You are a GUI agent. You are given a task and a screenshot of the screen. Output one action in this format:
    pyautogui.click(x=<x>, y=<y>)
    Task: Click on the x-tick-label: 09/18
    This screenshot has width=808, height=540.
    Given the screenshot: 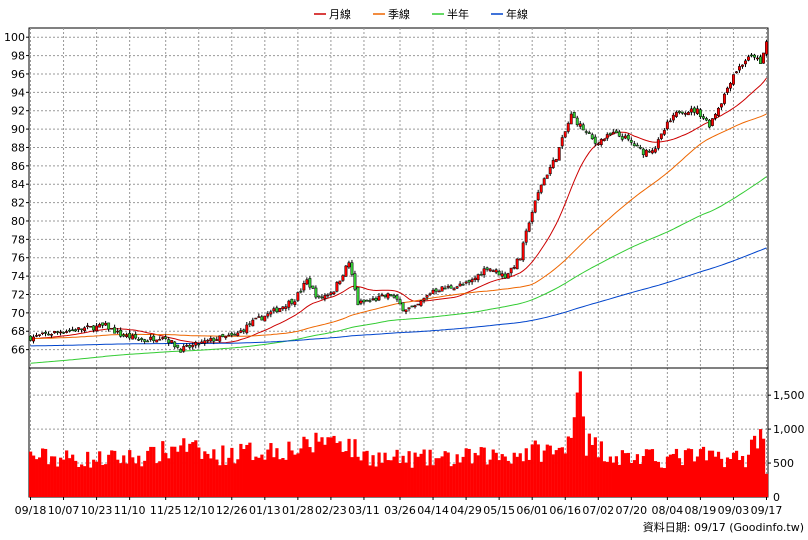 What is the action you would take?
    pyautogui.click(x=31, y=510)
    